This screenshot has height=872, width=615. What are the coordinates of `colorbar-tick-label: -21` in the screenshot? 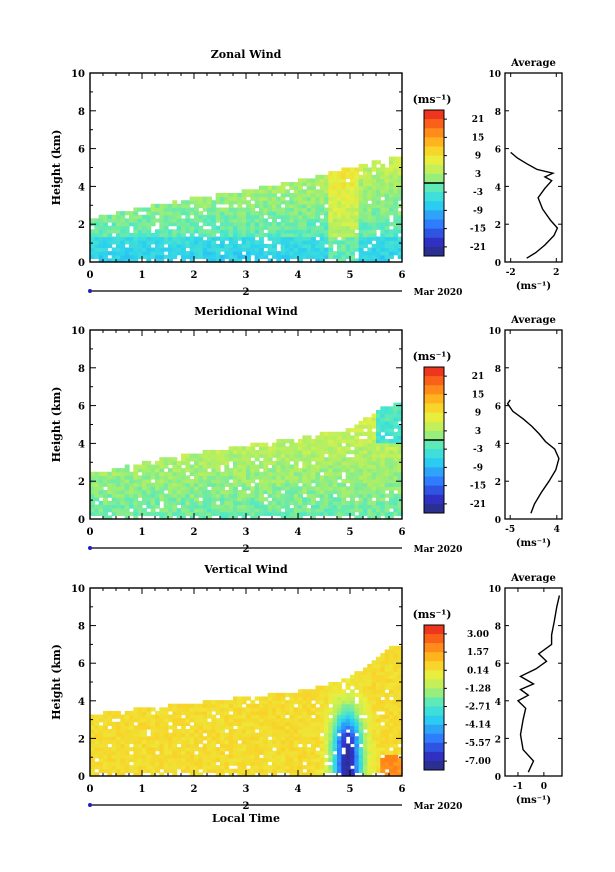 It's located at (478, 505).